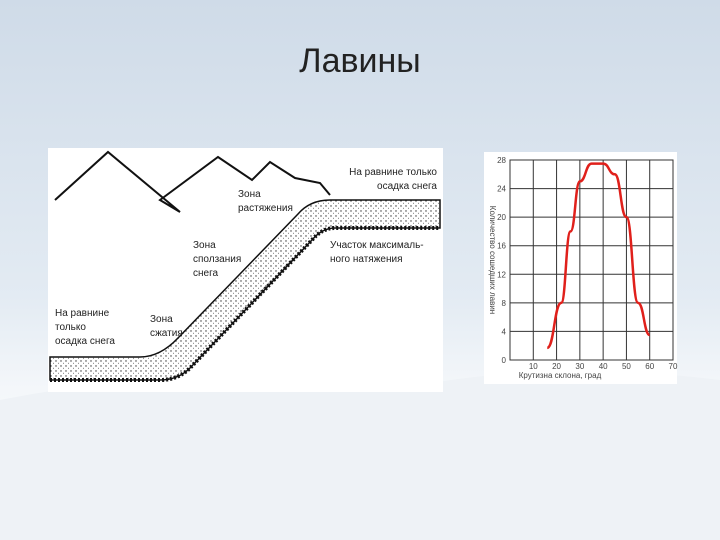  I want to click on y-tick-label: 24, so click(501, 189).